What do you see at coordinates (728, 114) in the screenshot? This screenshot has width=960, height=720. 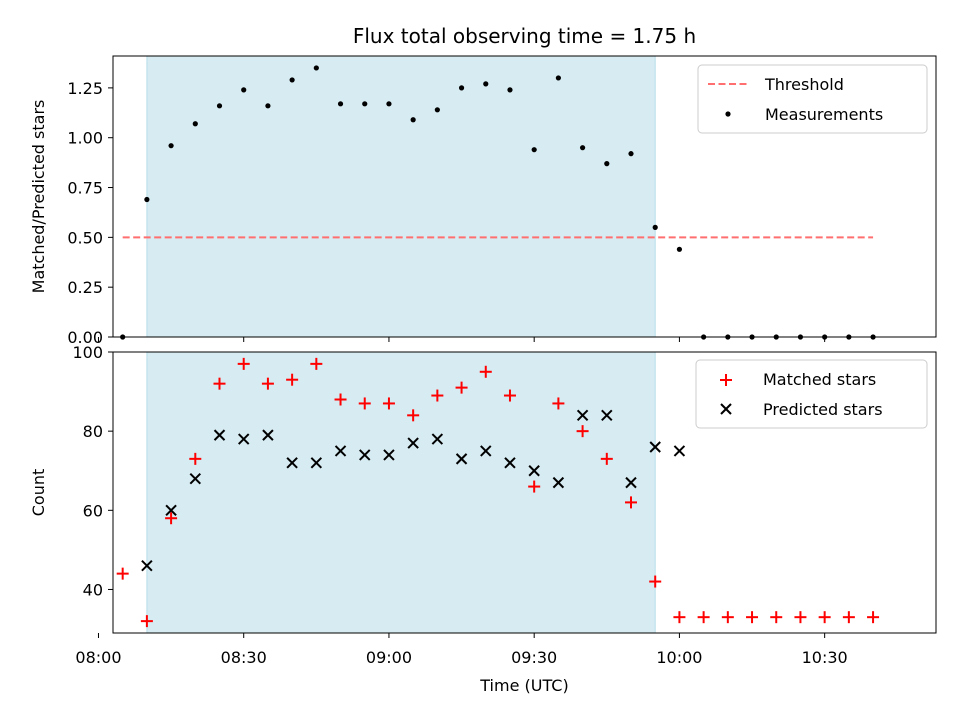 I see `legend-measurements-swatch` at bounding box center [728, 114].